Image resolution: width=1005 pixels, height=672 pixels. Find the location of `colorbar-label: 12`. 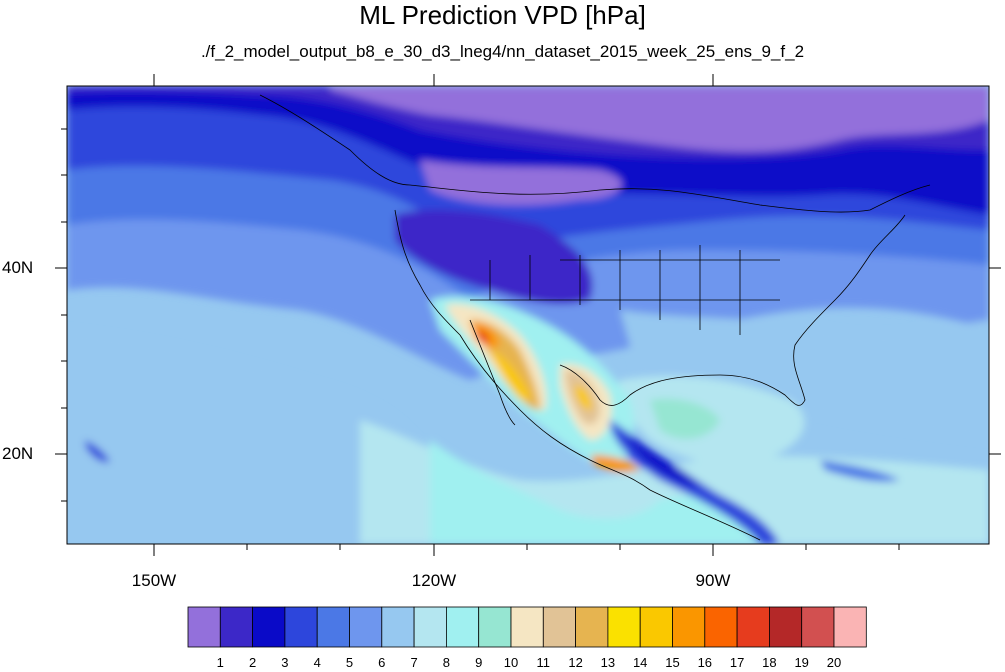

colorbar-label: 12 is located at coordinates (575, 662).